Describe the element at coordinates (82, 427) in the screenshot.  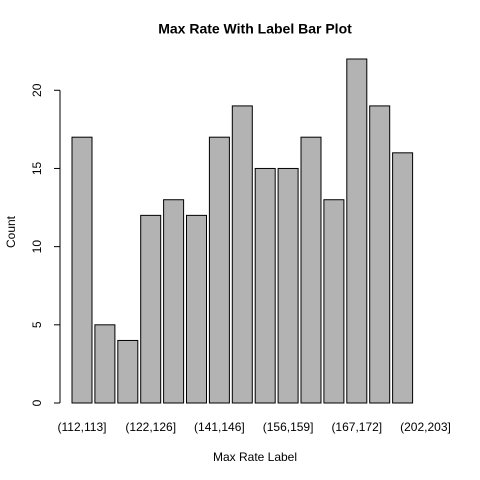
I see `x-tick-label: (112,113]` at that location.